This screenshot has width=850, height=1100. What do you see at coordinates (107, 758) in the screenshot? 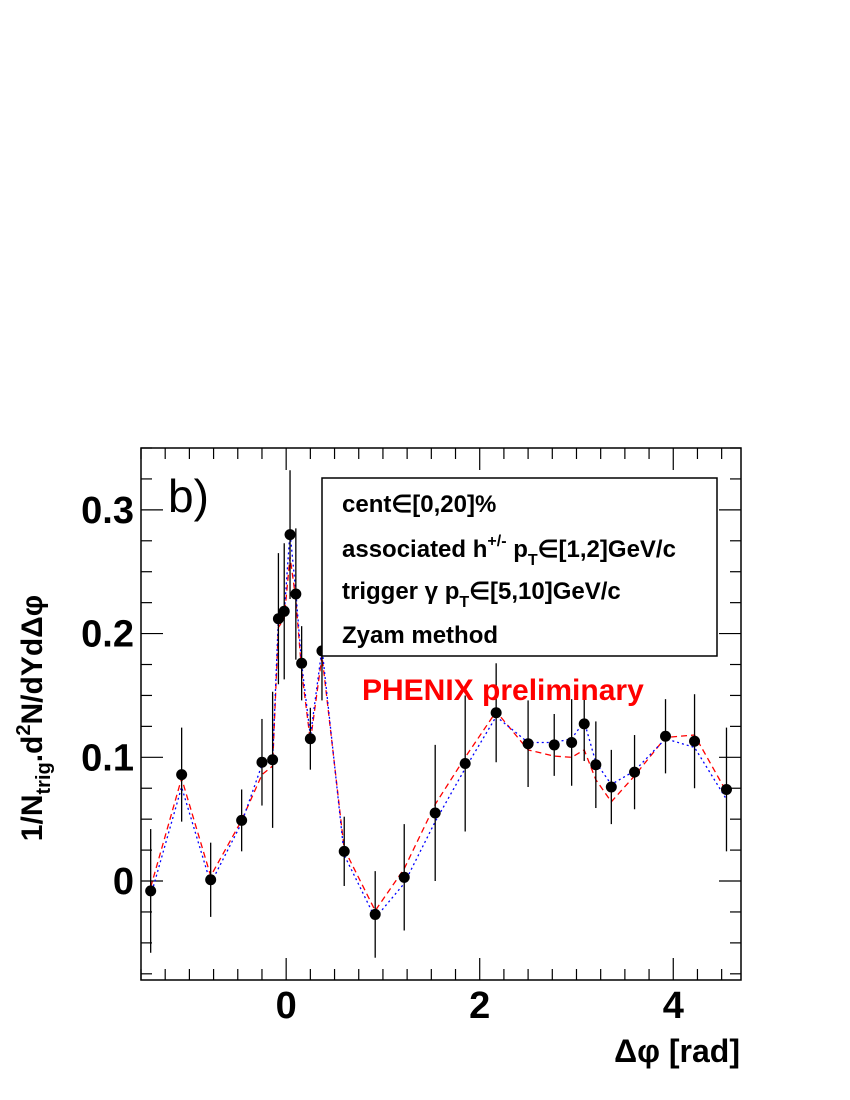
I see `y-tick-label: 0.1` at bounding box center [107, 758].